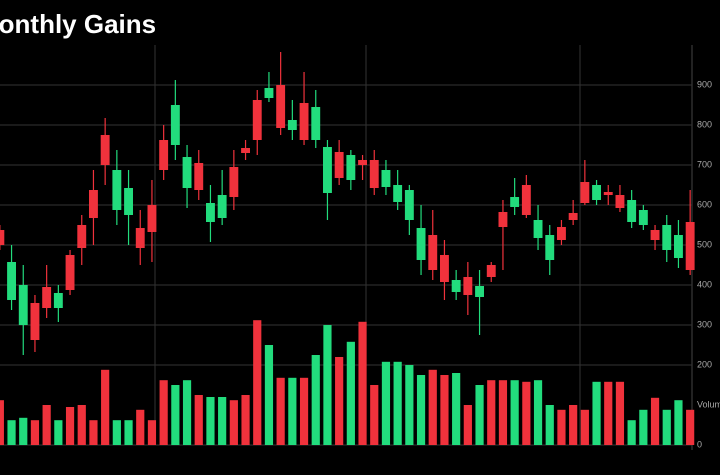  What do you see at coordinates (708, 404) in the screenshot?
I see `y2-axis-label: Volume` at bounding box center [708, 404].